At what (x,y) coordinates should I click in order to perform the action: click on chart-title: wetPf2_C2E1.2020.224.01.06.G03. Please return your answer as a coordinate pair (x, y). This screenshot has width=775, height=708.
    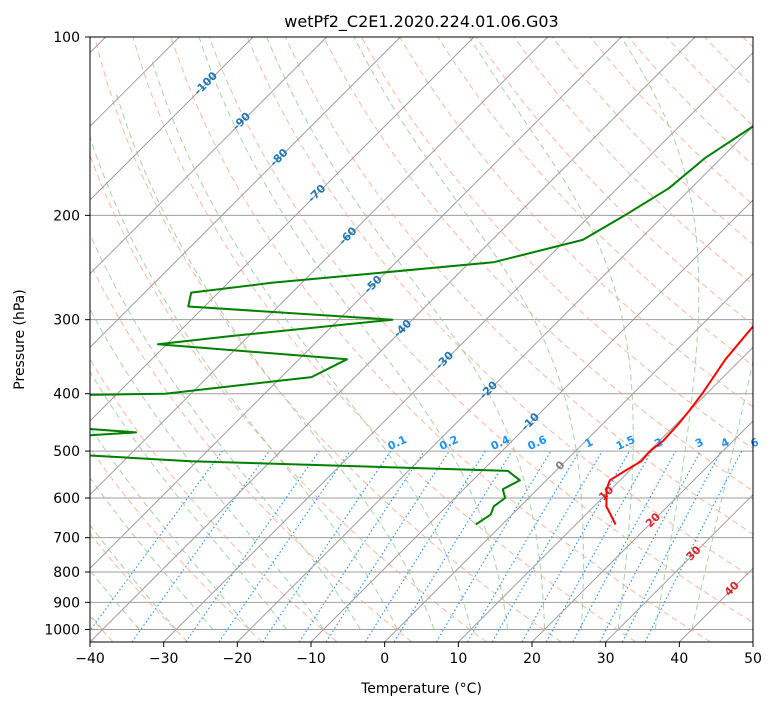
    Looking at the image, I should click on (421, 22).